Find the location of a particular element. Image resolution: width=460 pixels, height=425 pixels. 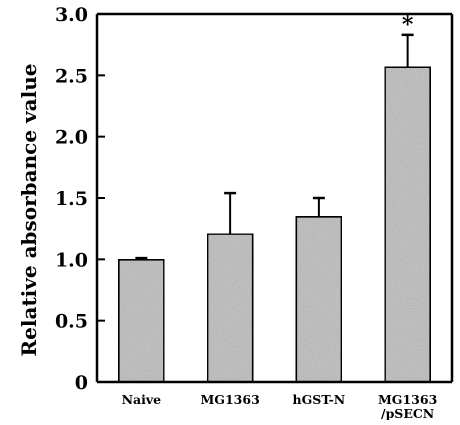

y-tick-label: 2.0 is located at coordinates (71, 138).